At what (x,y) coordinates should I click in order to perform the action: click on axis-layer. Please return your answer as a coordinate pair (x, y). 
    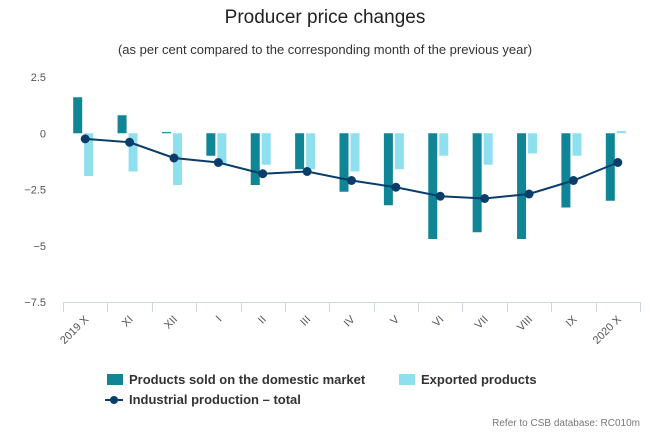
    Looking at the image, I should click on (352, 307).